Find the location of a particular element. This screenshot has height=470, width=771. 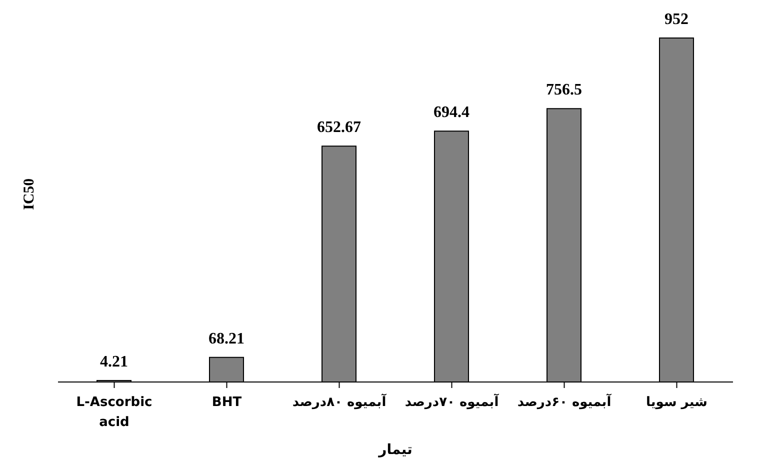

data-label: 652.67 is located at coordinates (339, 127).